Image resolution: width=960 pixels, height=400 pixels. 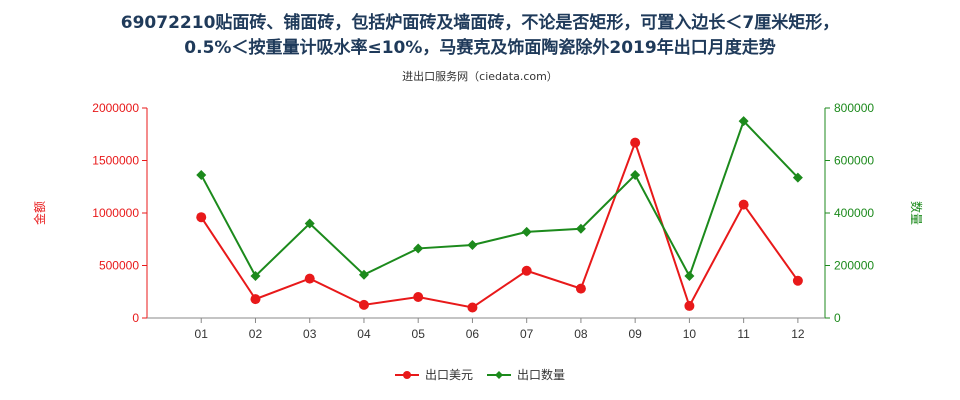 I want to click on left-axis-tick-label: 0, so click(x=135, y=318).